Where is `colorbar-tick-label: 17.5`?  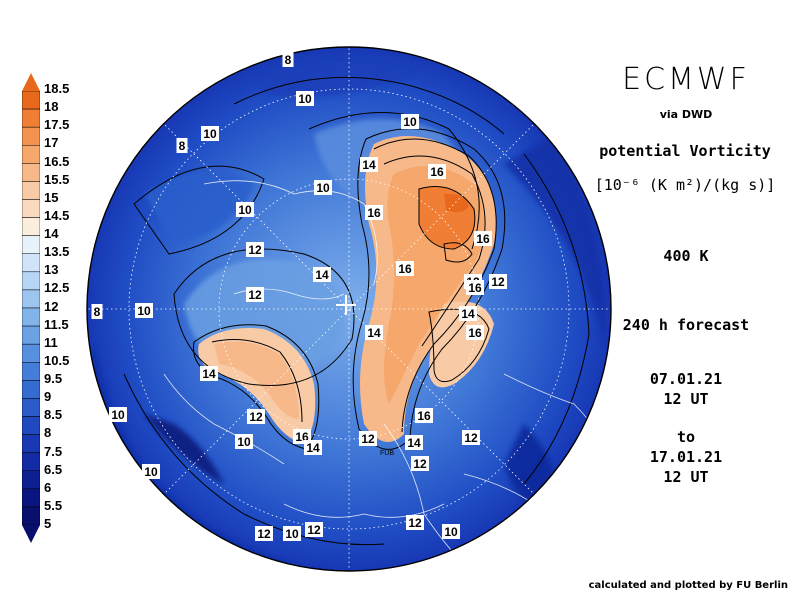 colorbar-tick-label: 17.5 is located at coordinates (57, 125).